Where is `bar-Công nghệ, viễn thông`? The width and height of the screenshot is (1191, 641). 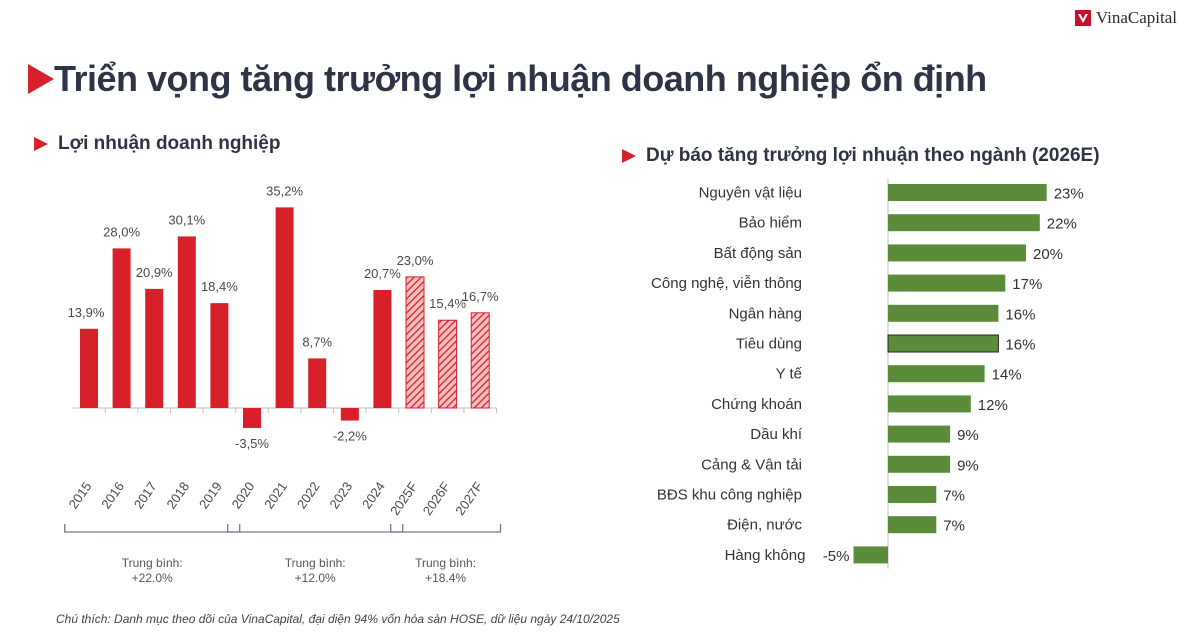 bar-Công nghệ, viễn thông is located at coordinates (947, 283).